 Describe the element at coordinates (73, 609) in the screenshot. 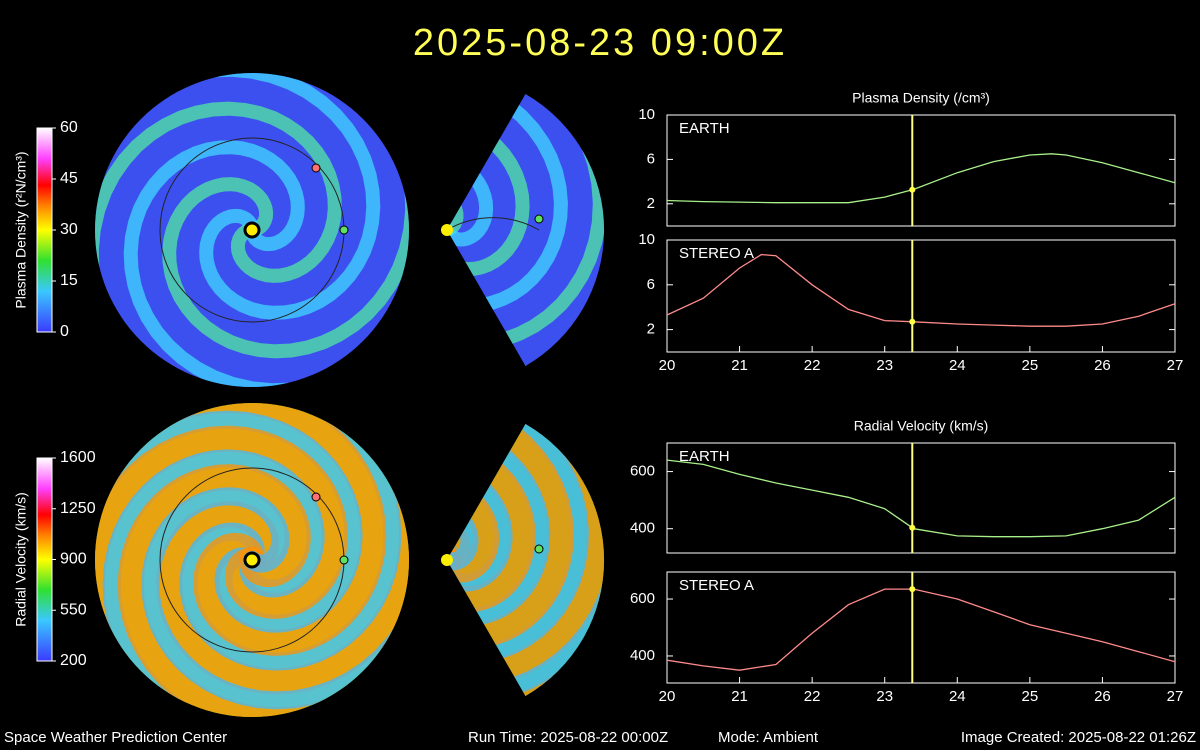

I see `colorbar-tick-label: 550` at that location.